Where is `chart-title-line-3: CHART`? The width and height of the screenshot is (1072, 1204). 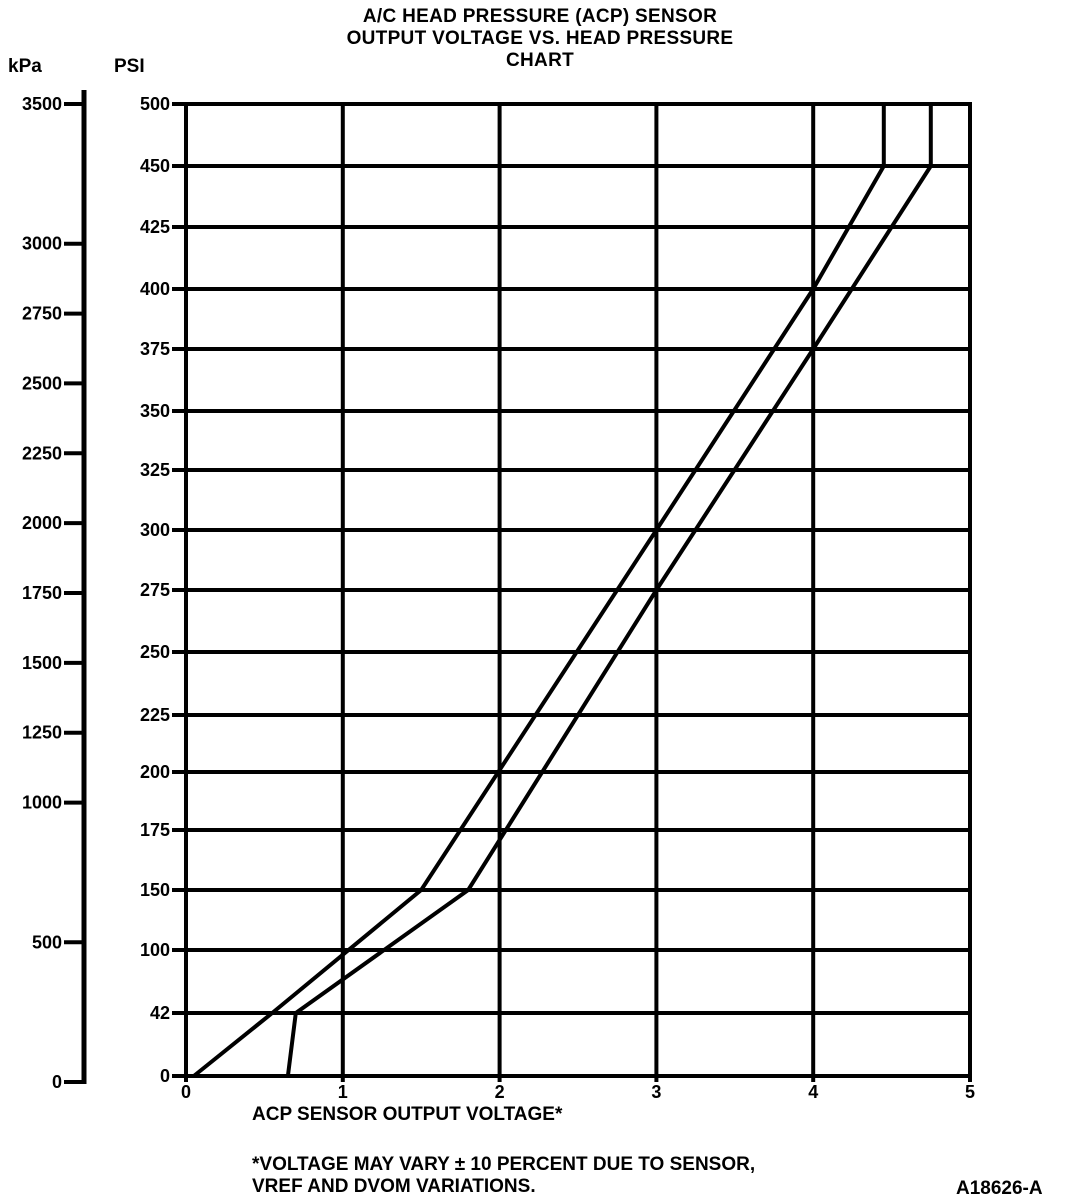
chart-title-line-3: CHART is located at coordinates (540, 60).